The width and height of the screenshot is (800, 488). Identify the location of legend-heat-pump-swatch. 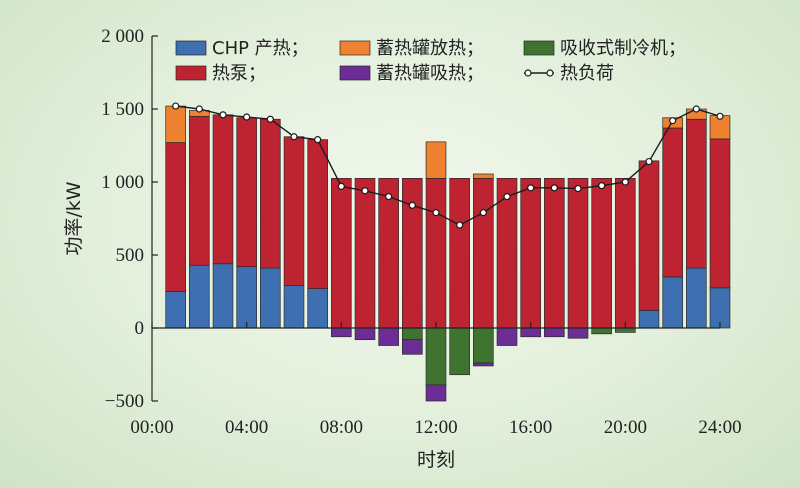
(191, 73).